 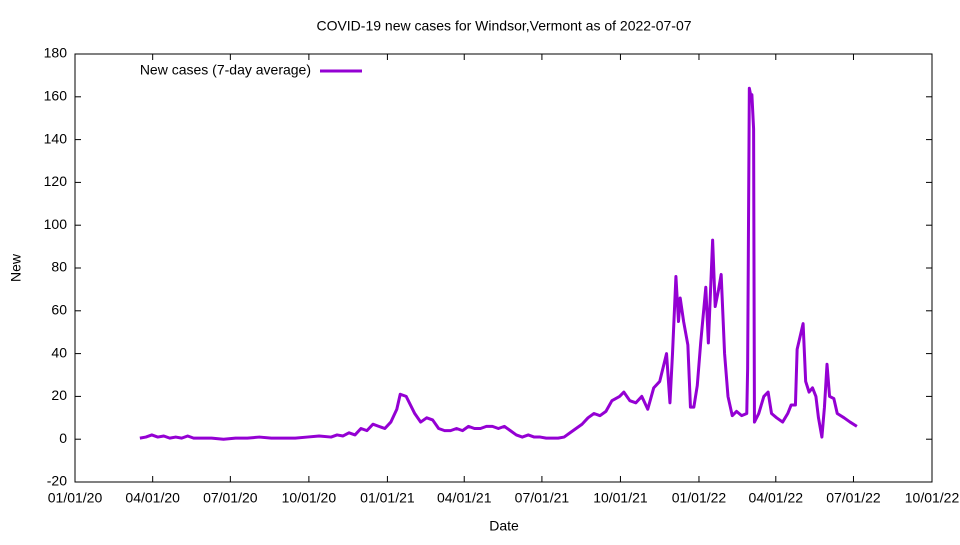 I want to click on legend-label: New cases (7-day average), so click(x=225, y=70).